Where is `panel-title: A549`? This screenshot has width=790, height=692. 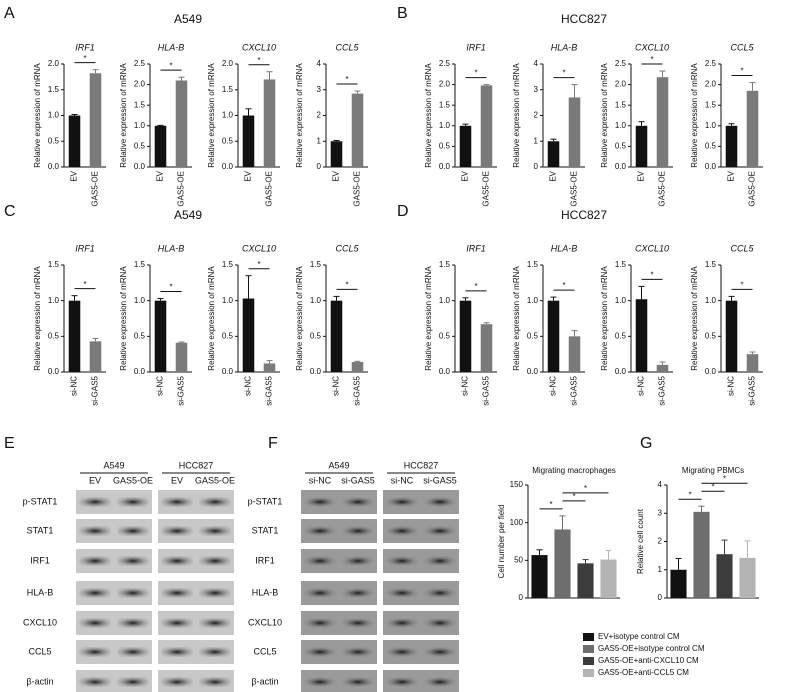 panel-title: A549 is located at coordinates (188, 215).